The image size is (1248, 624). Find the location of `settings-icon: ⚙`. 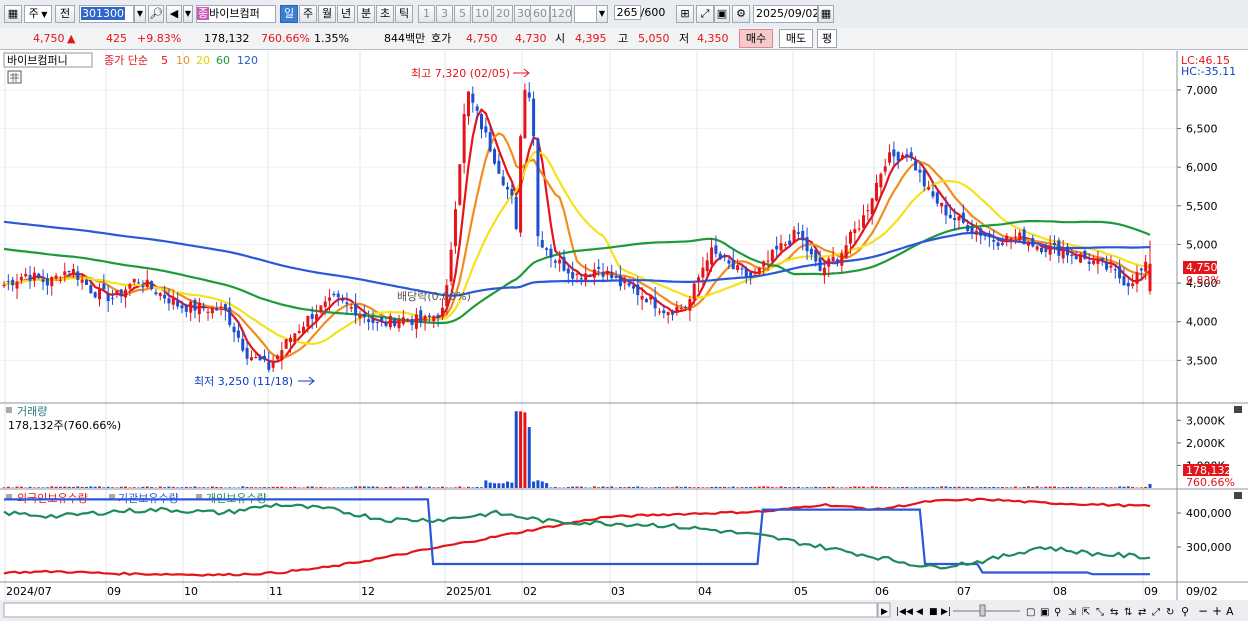

settings-icon: ⚙ is located at coordinates (741, 14).